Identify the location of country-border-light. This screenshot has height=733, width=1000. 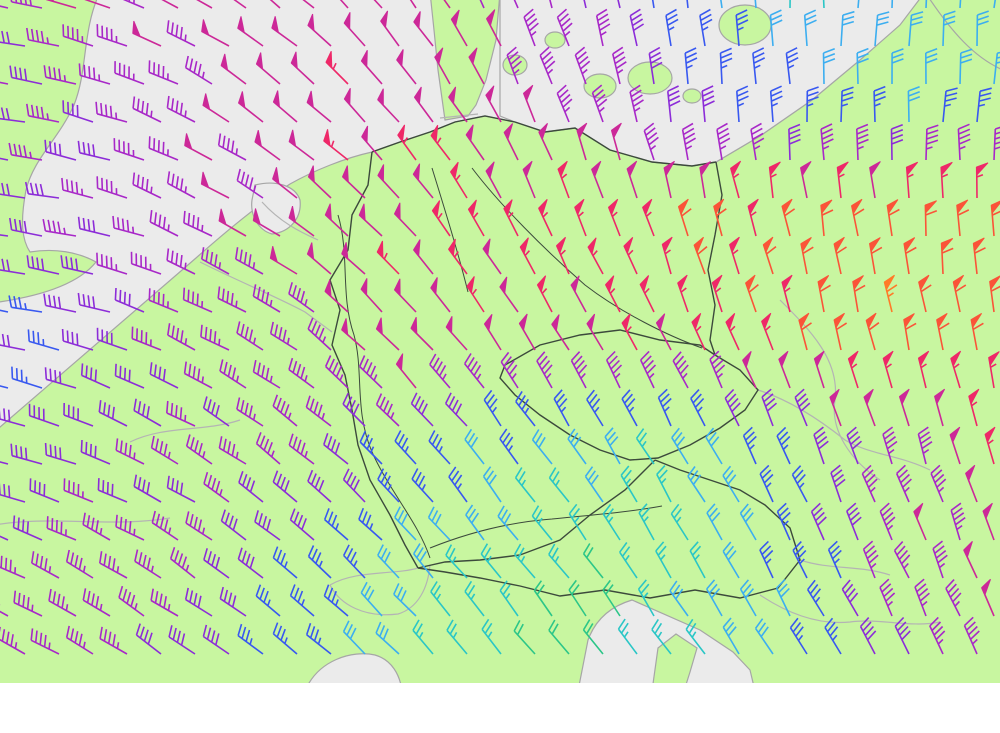
(266, 297).